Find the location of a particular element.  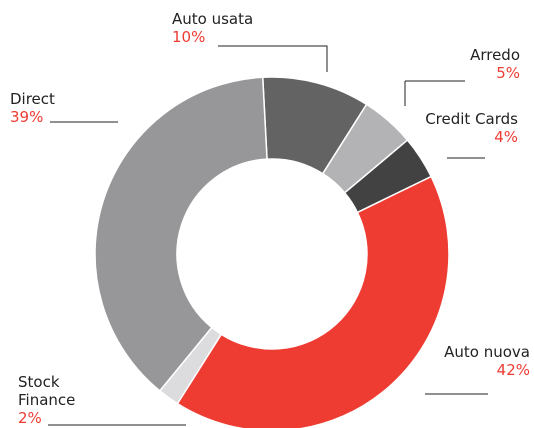

category-name: Auto nuova is located at coordinates (487, 352).